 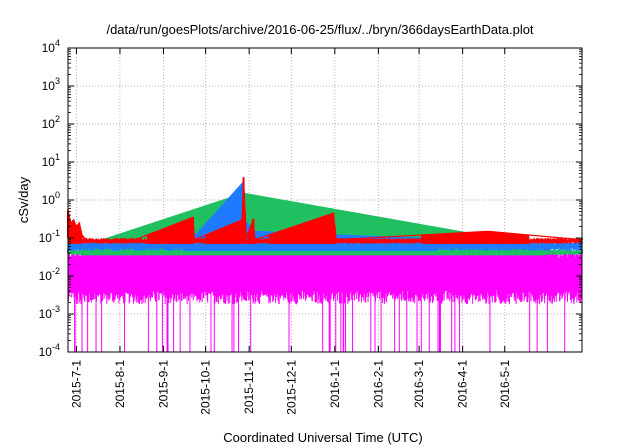 I want to click on y-tick-label: 10⁻⁴, so click(x=49, y=350).